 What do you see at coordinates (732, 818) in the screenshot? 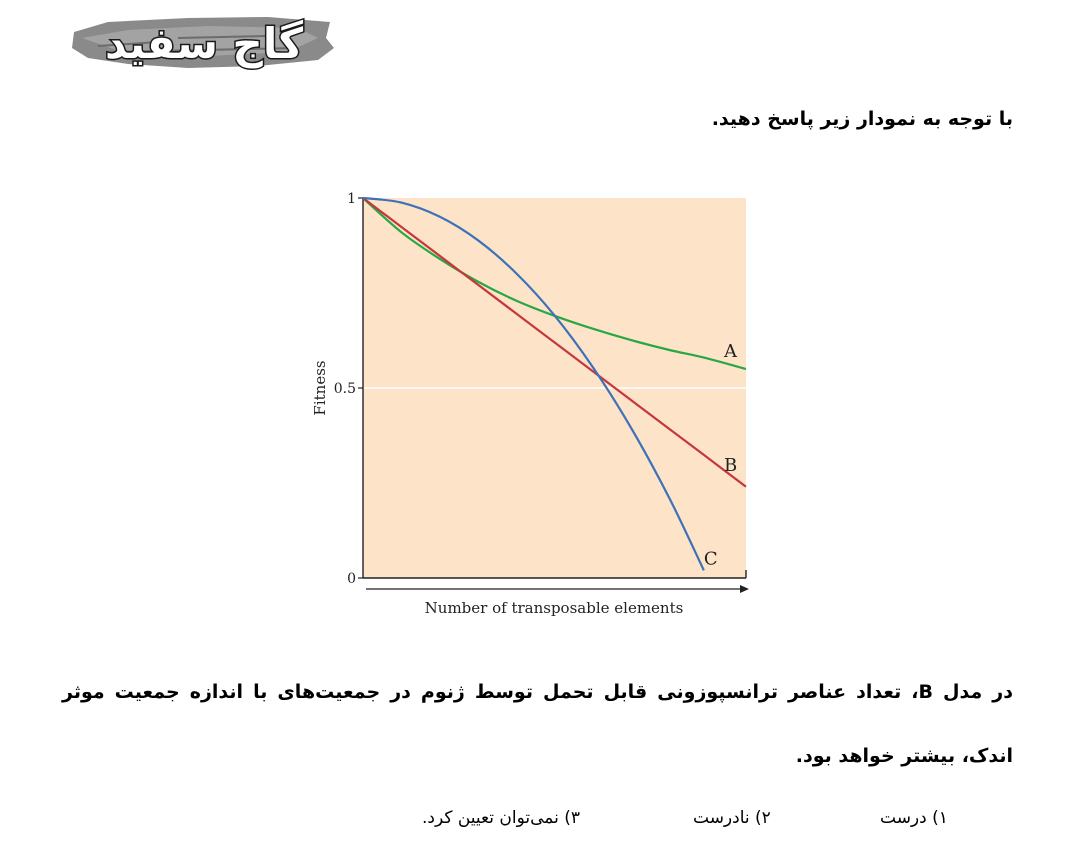
I see `option-2: ۲) نادرست` at bounding box center [732, 818].